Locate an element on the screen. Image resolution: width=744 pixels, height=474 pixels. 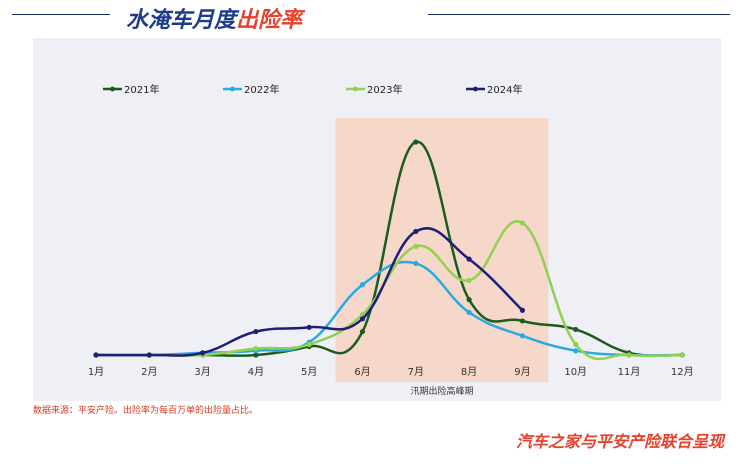
data-source-note: 数据来源：平安产险。出险率为每百万单的出险量占比。 is located at coordinates (146, 411).